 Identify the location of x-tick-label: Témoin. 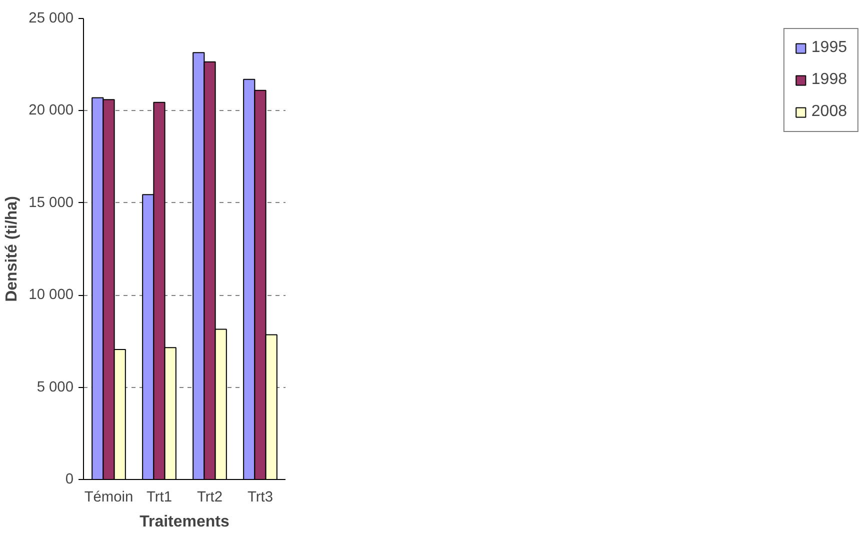
(109, 498).